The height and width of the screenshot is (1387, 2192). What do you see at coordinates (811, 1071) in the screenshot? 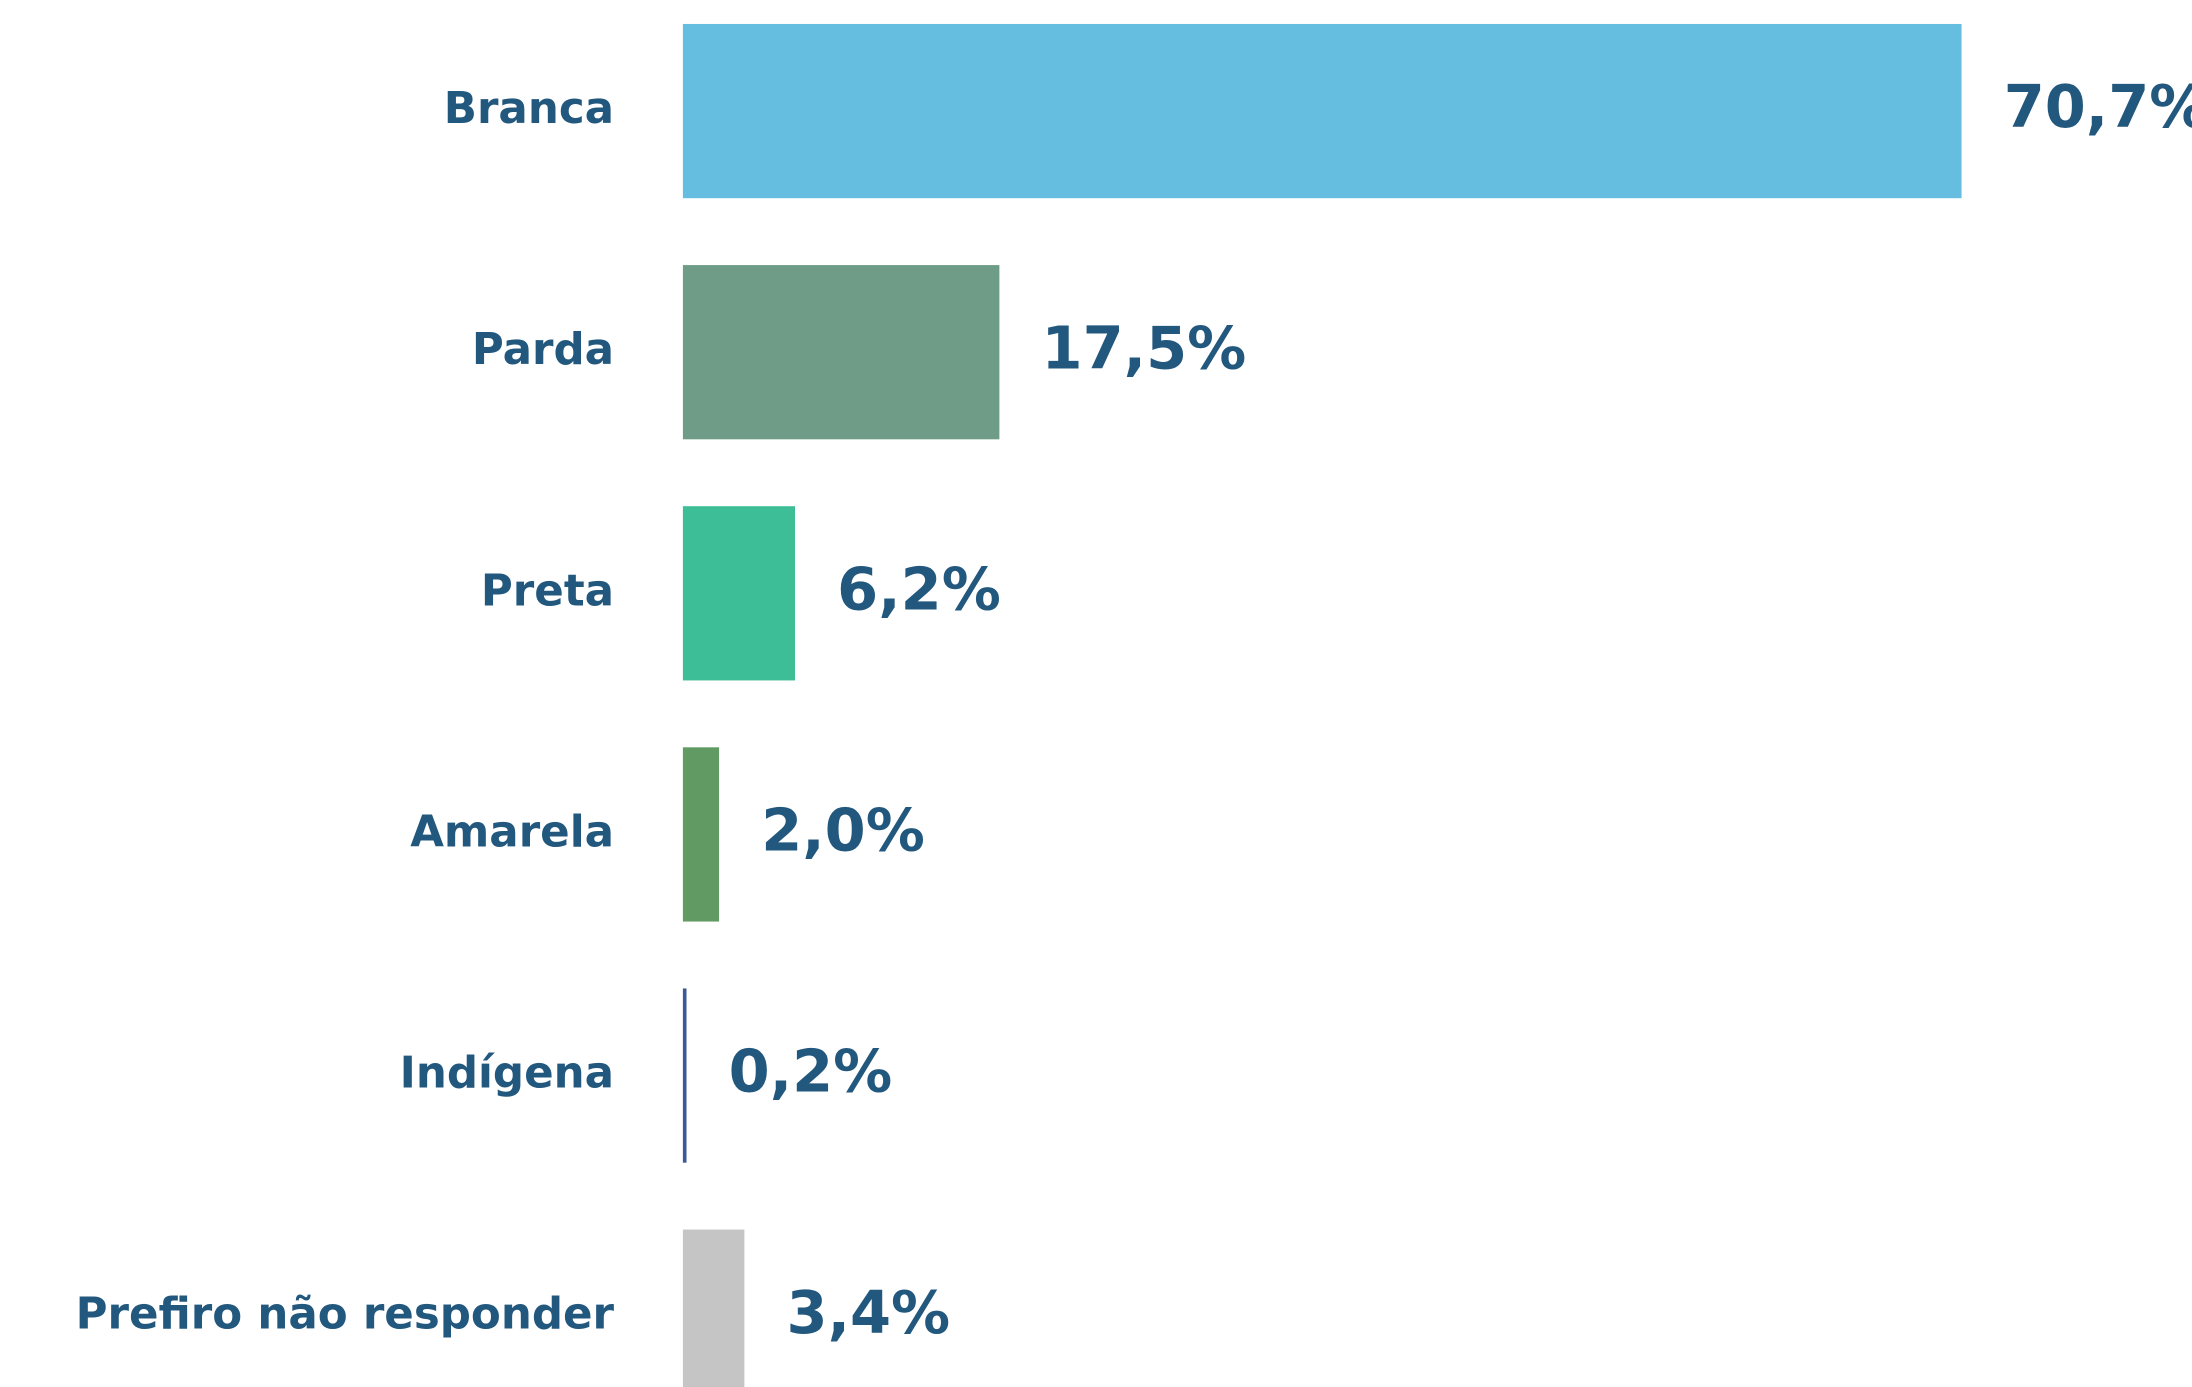
I see `value-label: 0,2%` at bounding box center [811, 1071].